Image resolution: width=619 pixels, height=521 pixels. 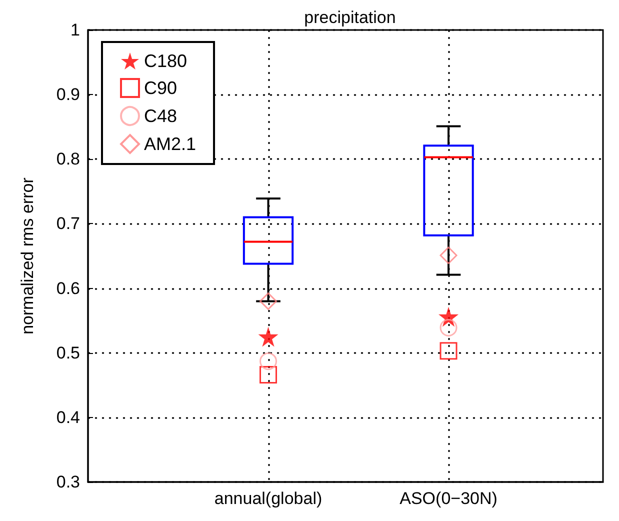 What do you see at coordinates (161, 116) in the screenshot?
I see `legend-label: C48` at bounding box center [161, 116].